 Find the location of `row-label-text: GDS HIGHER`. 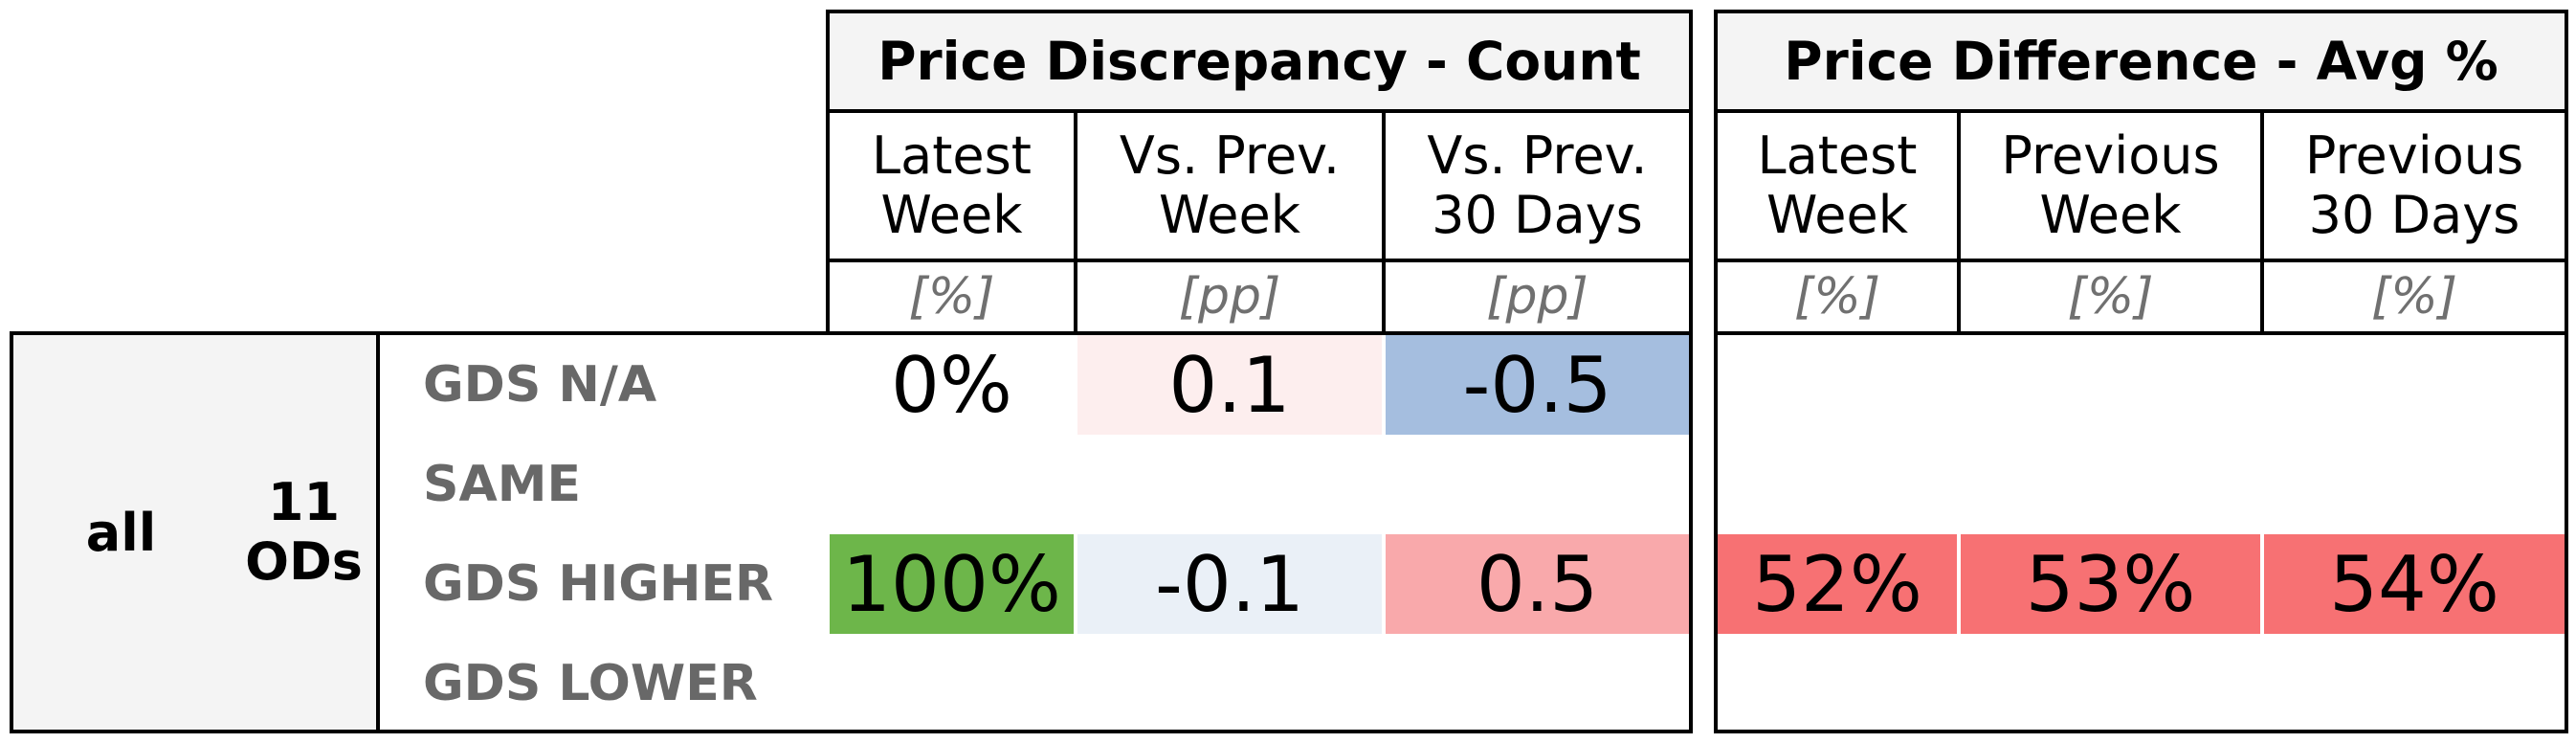

row-label-text: GDS HIGHER is located at coordinates (598, 584).